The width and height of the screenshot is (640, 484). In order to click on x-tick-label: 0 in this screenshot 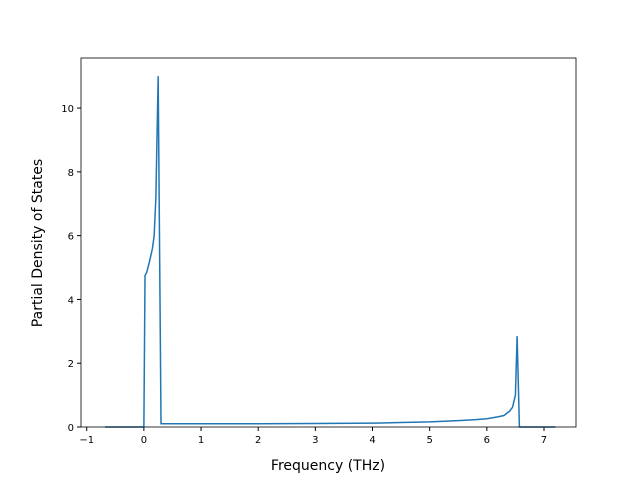, I will do `click(144, 440)`.